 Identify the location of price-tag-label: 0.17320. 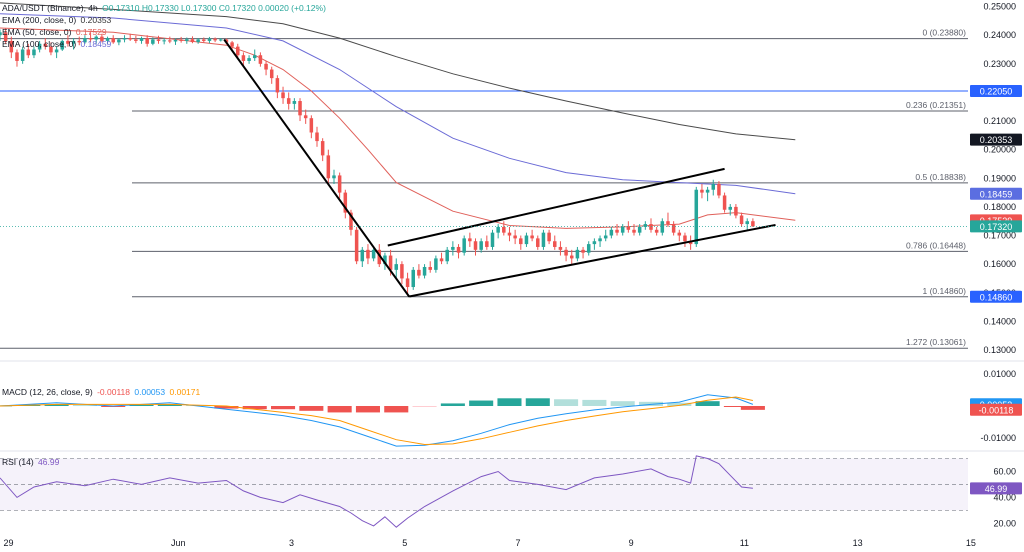
(996, 227).